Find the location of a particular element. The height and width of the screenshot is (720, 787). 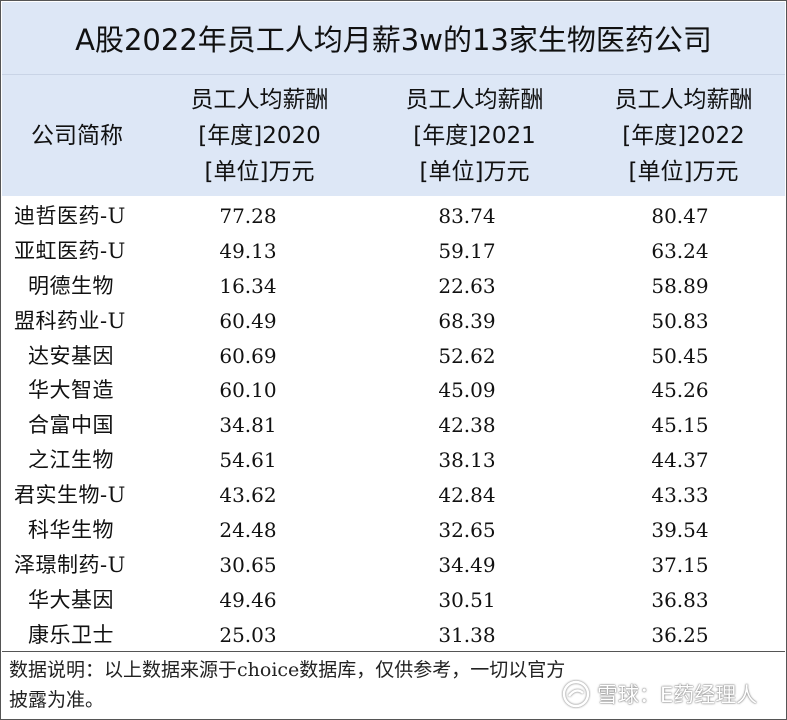

header-2021-line2: [年度]2021 is located at coordinates (474, 135).